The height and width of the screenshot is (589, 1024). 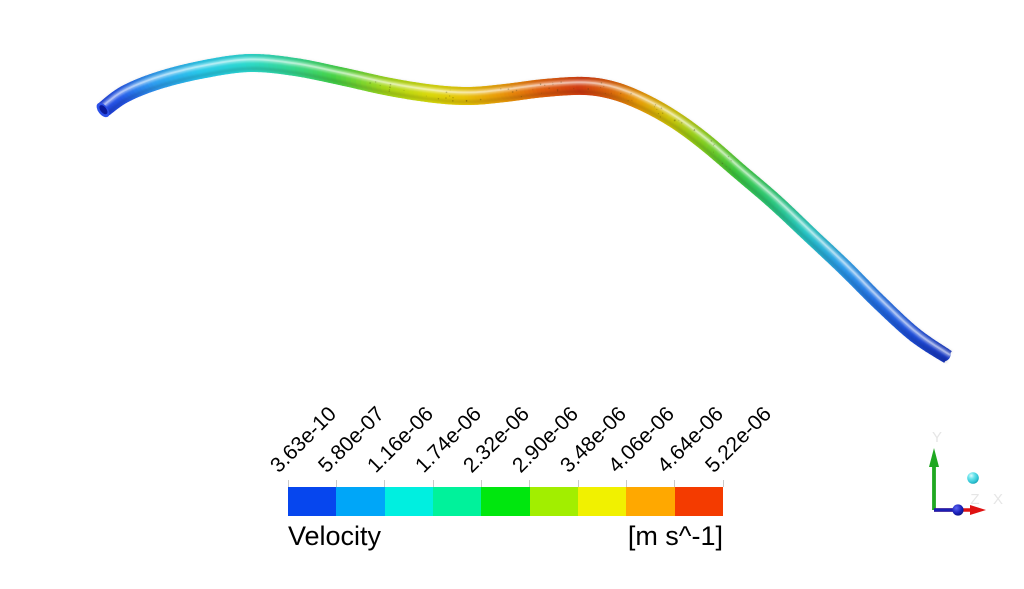 I want to click on pipe-inlet-face, so click(x=103, y=110).